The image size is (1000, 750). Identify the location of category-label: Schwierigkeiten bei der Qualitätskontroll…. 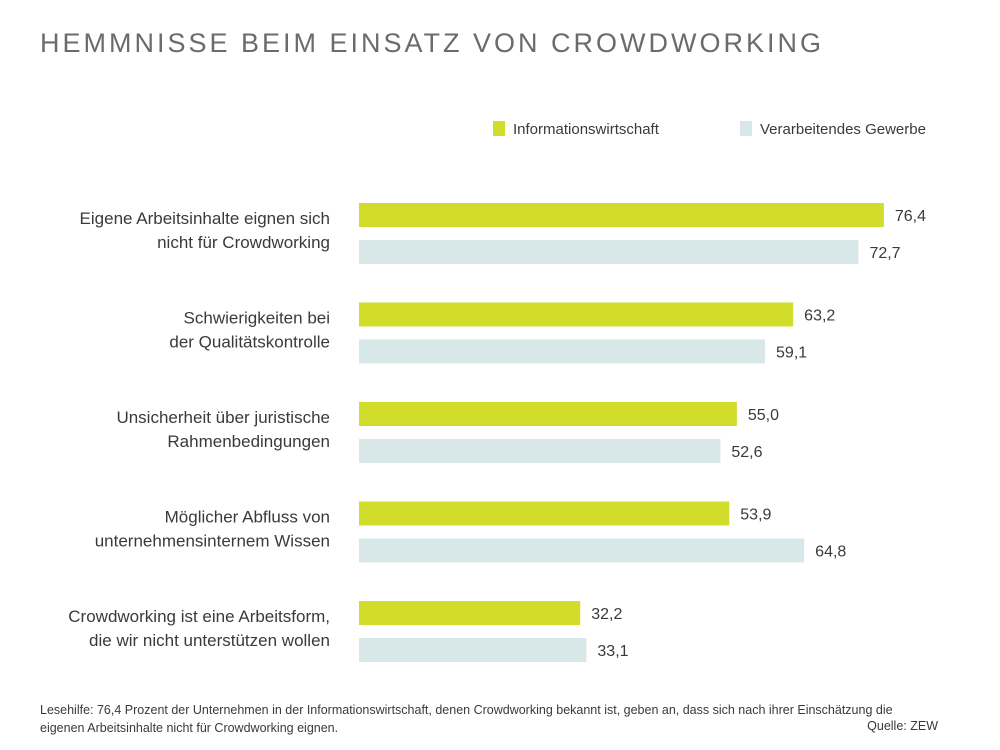
(249, 330).